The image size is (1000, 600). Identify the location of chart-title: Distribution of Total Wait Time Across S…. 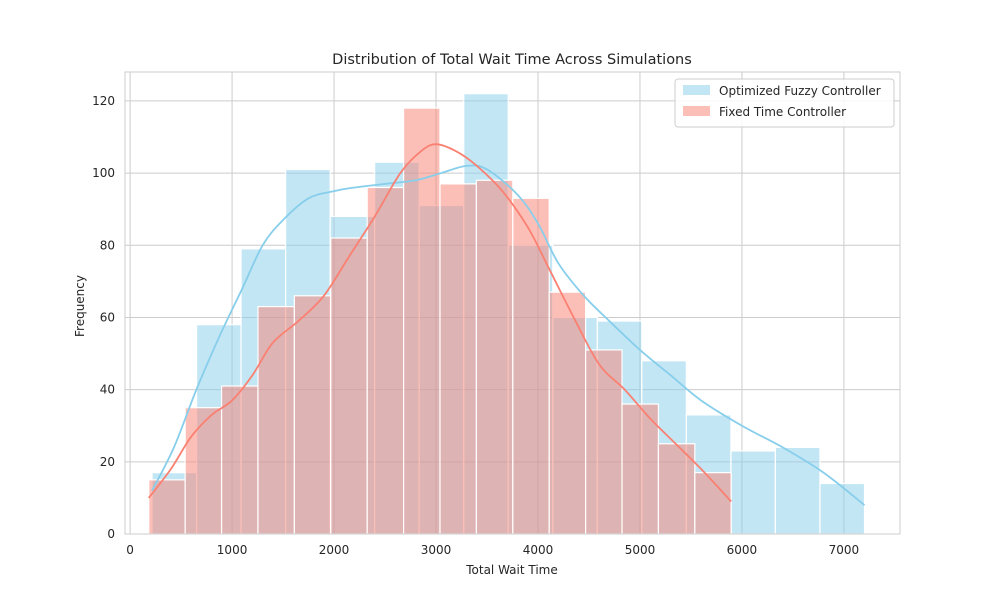
(512, 60).